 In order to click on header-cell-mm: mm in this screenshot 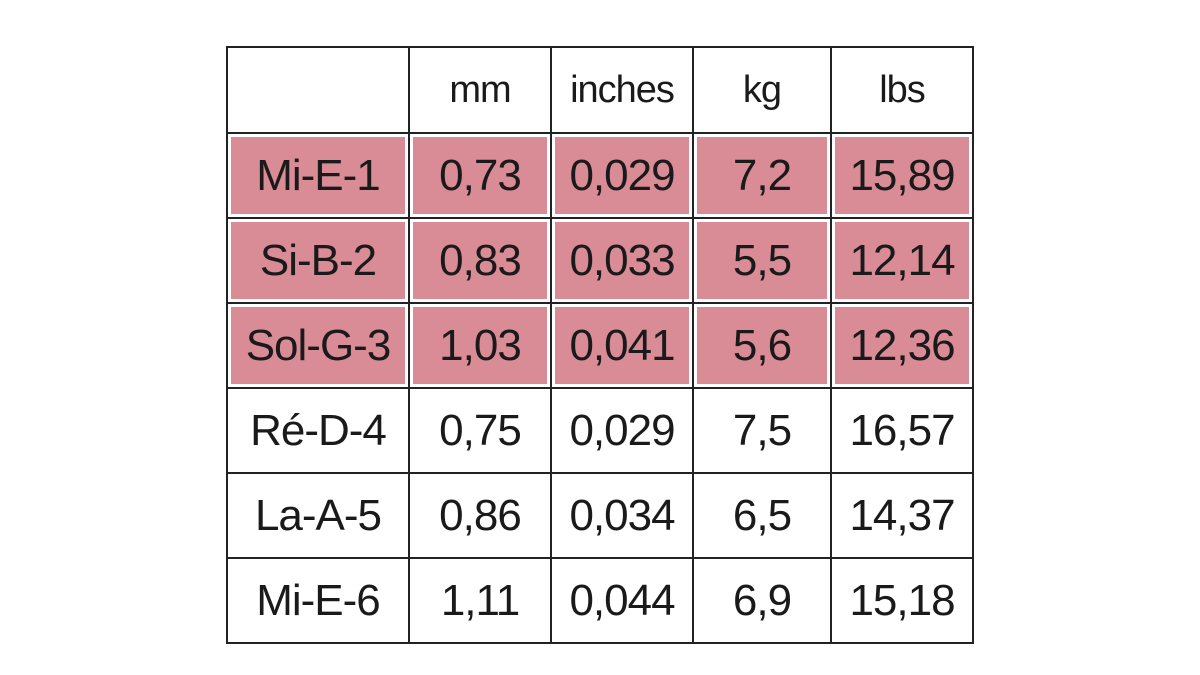, I will do `click(480, 90)`.